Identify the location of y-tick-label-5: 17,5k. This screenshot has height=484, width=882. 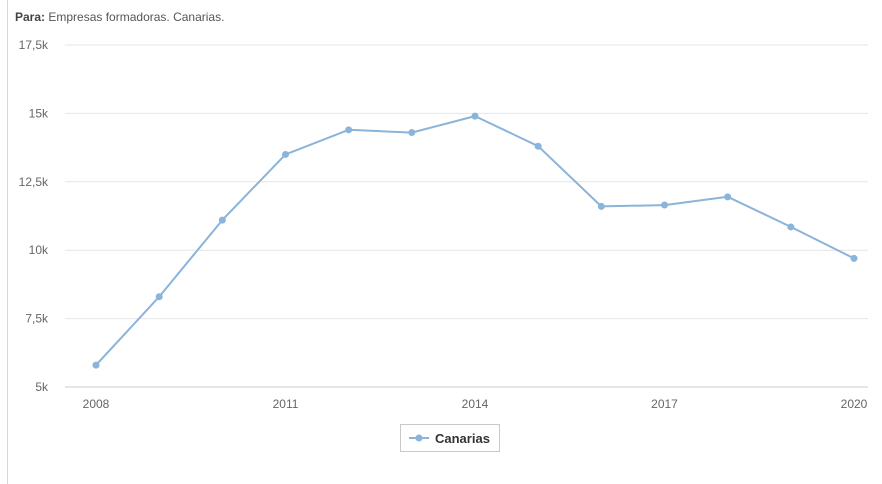
(34, 45).